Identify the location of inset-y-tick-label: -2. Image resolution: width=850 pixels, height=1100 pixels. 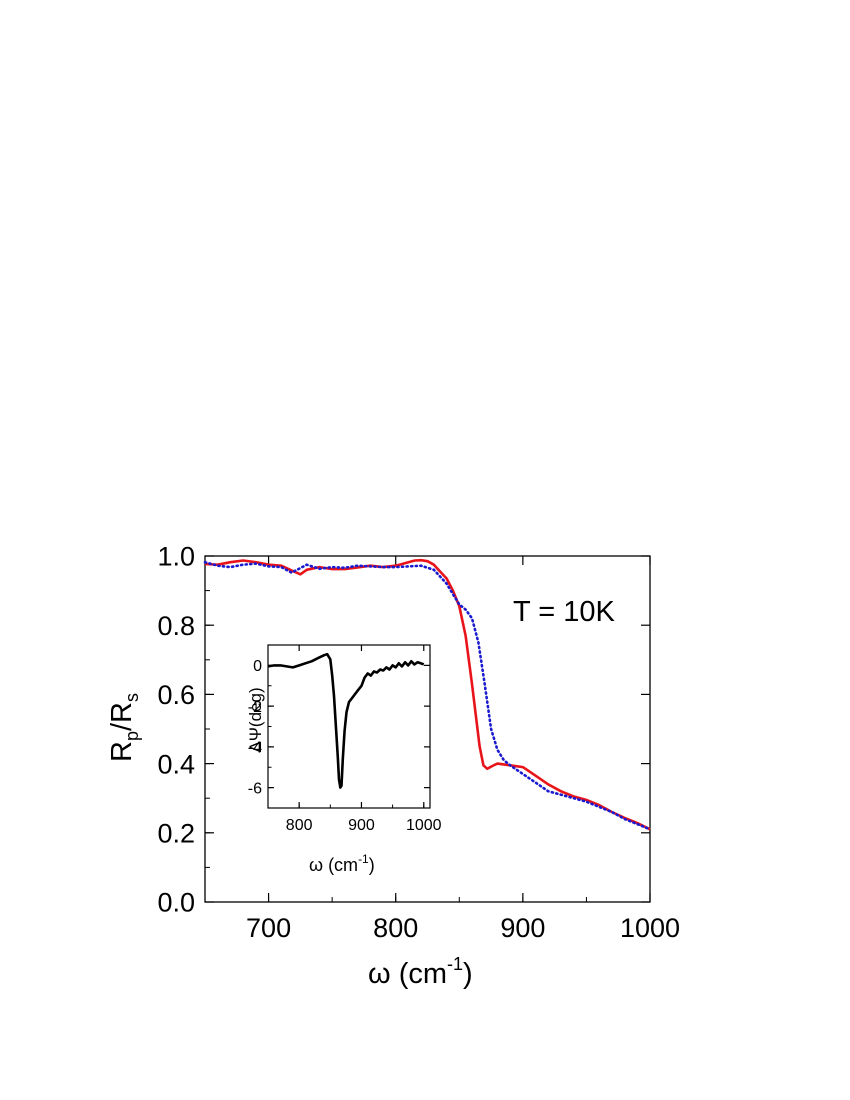
(255, 707).